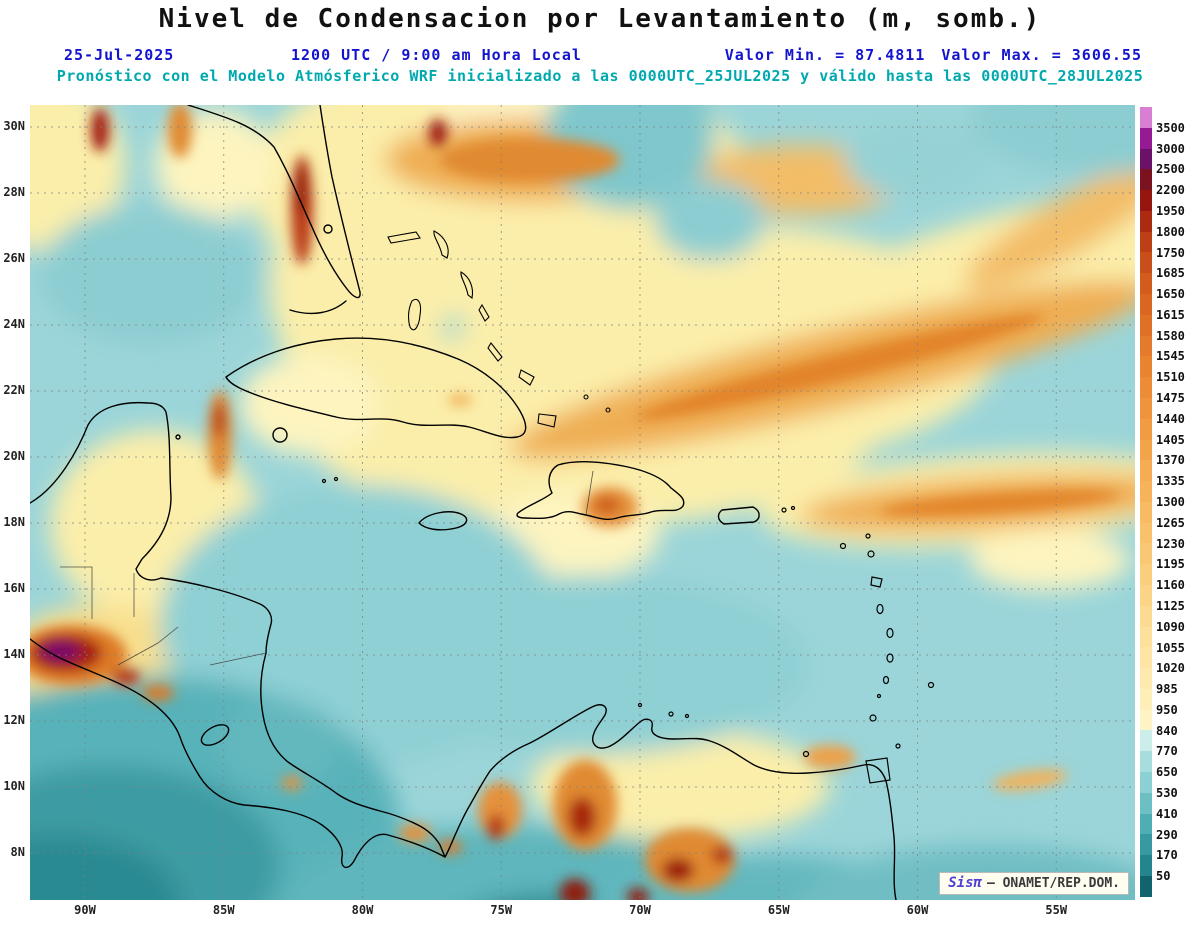 The image size is (1200, 927). What do you see at coordinates (362, 910) in the screenshot?
I see `lon-tick: 80W` at bounding box center [362, 910].